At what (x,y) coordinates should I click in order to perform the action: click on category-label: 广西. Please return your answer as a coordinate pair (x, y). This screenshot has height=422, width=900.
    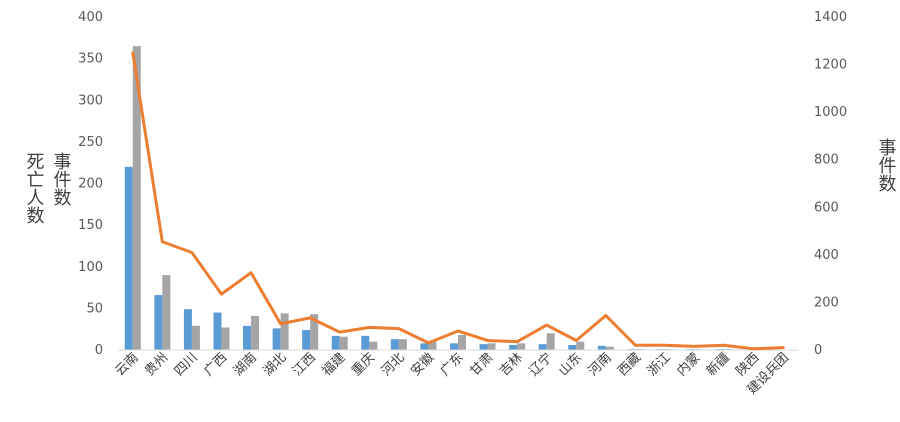
    Looking at the image, I should click on (215, 364).